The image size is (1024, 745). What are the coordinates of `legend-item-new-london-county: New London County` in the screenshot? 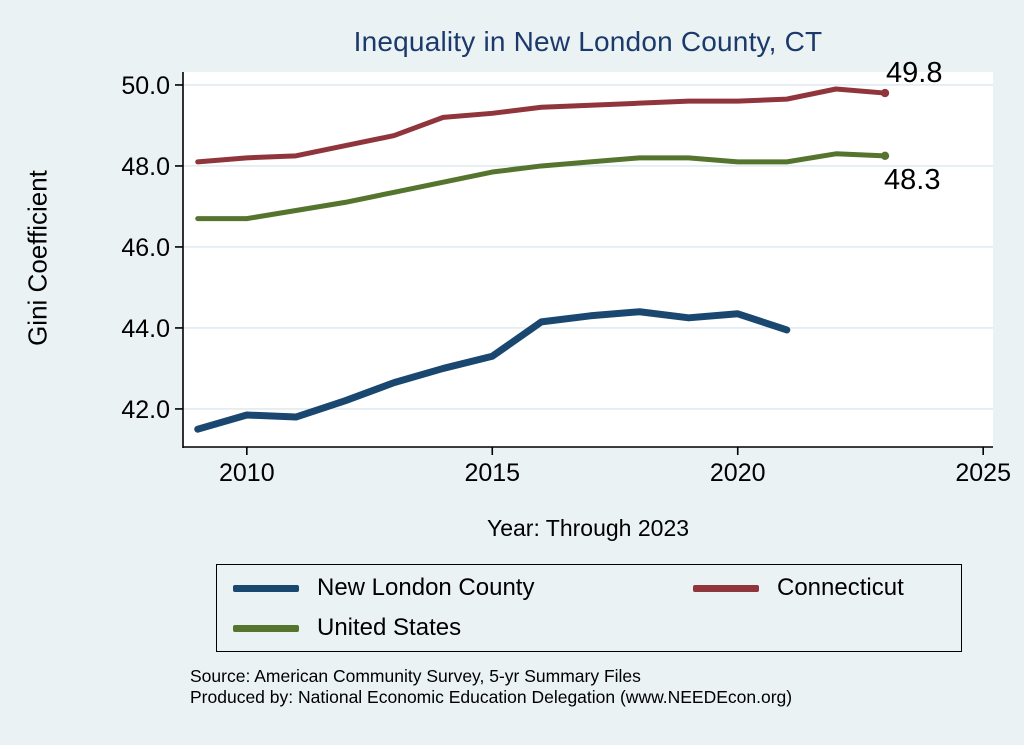 It's located at (463, 588).